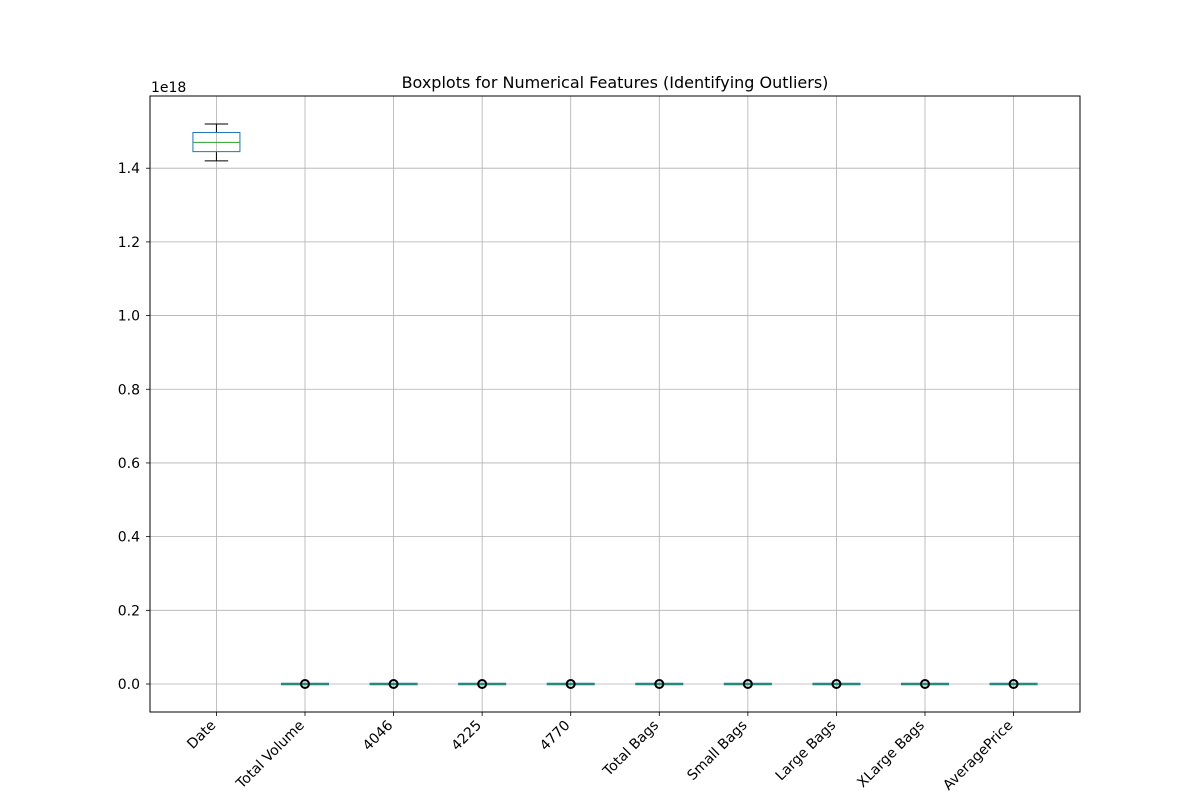  I want to click on boxplot-date, so click(216, 142).